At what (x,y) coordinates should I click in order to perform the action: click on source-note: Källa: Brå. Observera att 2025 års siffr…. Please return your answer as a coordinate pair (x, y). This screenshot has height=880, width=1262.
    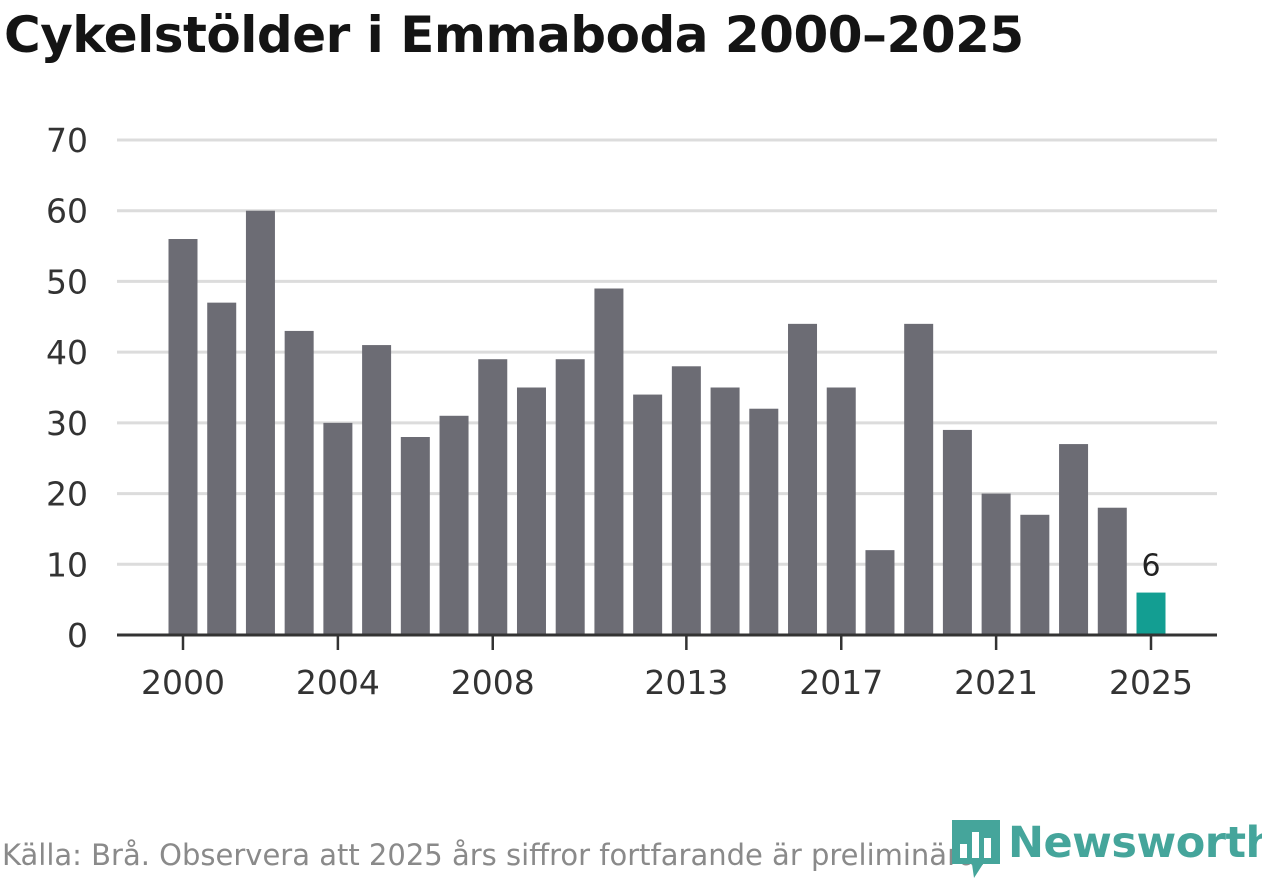
    Looking at the image, I should click on (494, 855).